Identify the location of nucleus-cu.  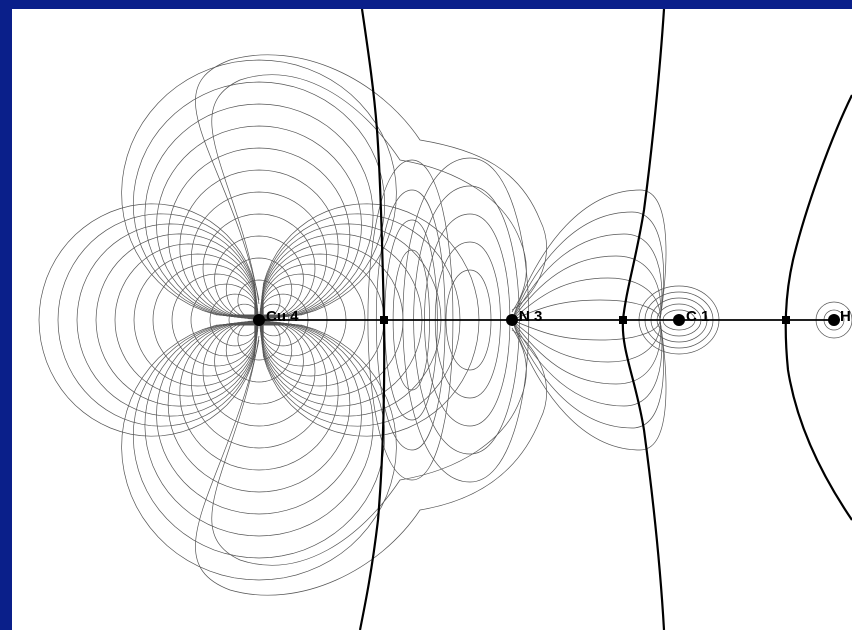
(259, 320).